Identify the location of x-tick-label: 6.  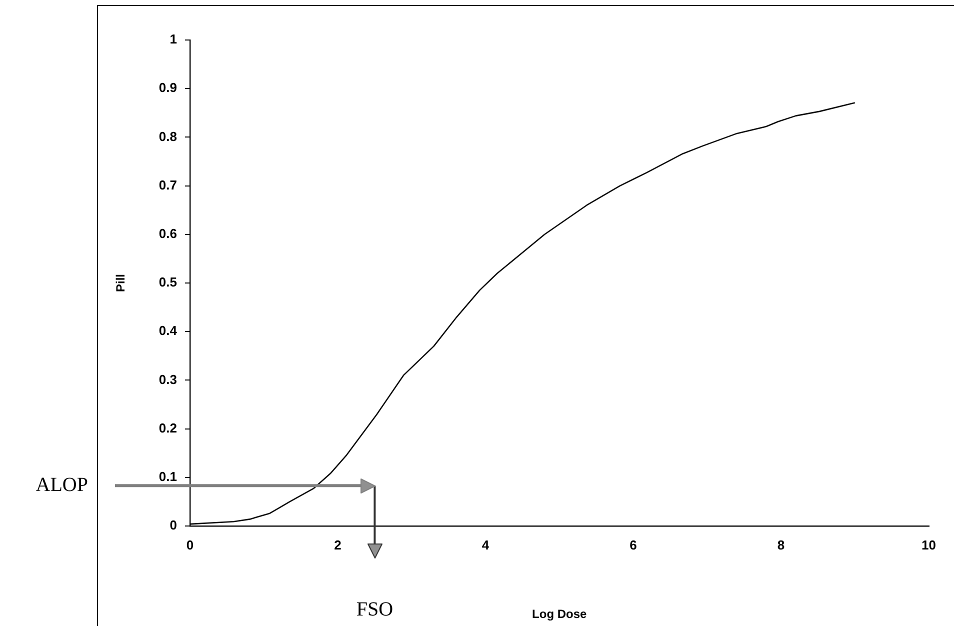
(633, 544).